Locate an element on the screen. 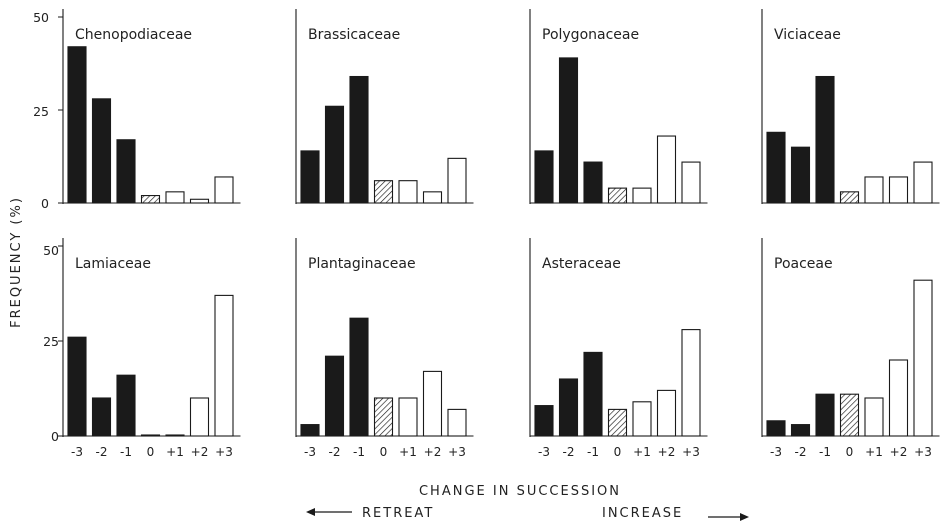 The image size is (944, 521). panel-title-viciaceae: Viciaceae is located at coordinates (807, 35).